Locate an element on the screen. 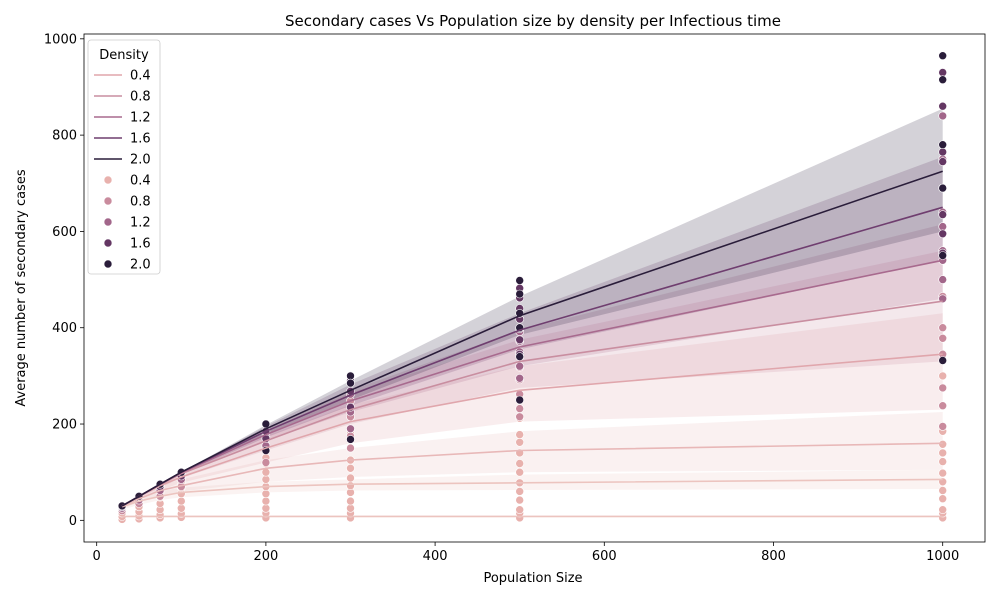  x-tick-label-2: 400 is located at coordinates (435, 556).